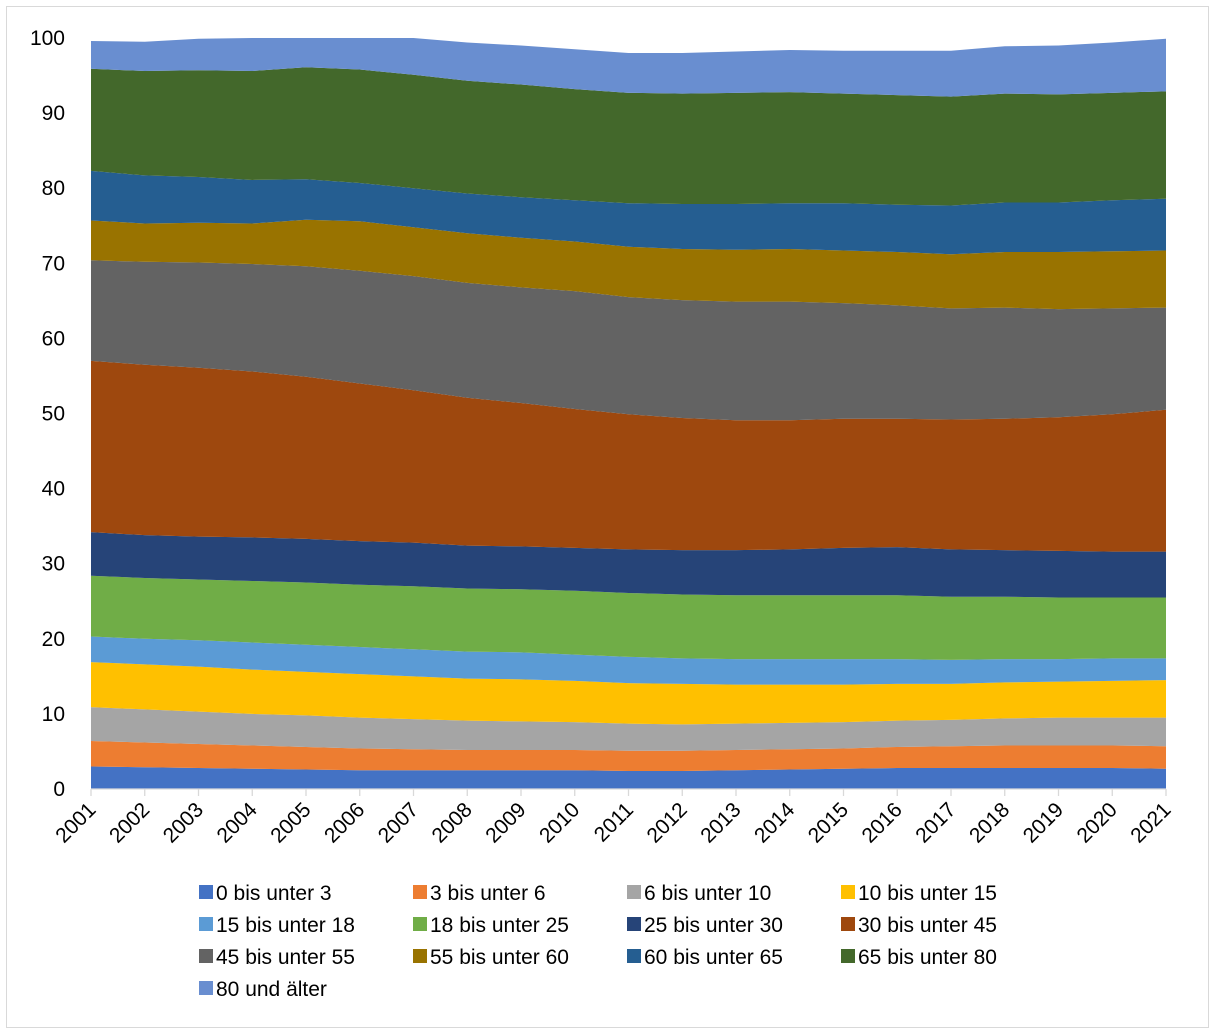 The width and height of the screenshot is (1217, 1034). What do you see at coordinates (53, 188) in the screenshot?
I see `y-tick-label: 80` at bounding box center [53, 188].